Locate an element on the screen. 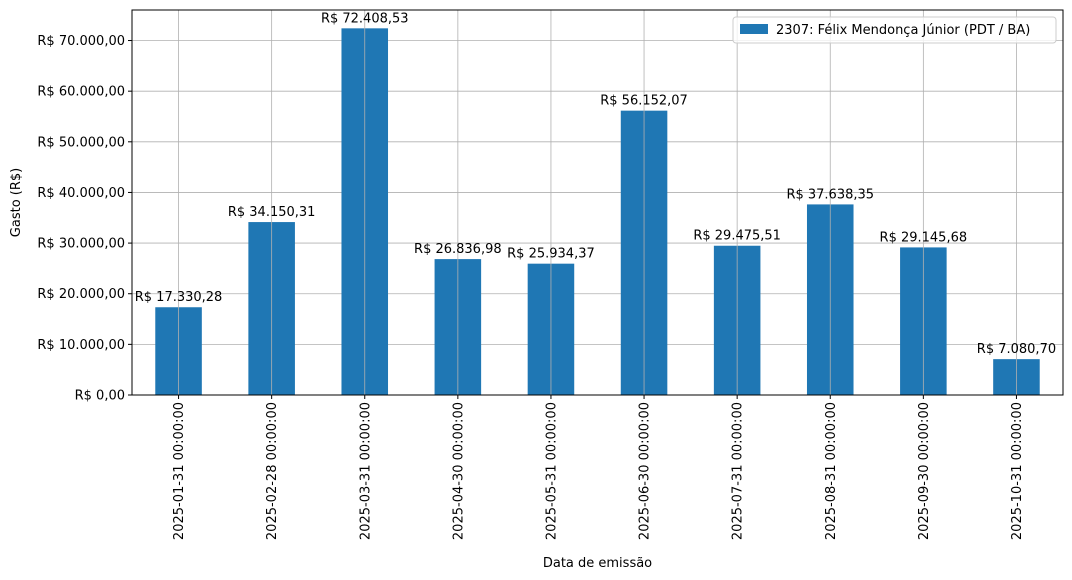  x-tick-label: 2025-07-31 00:00:00 is located at coordinates (738, 471).